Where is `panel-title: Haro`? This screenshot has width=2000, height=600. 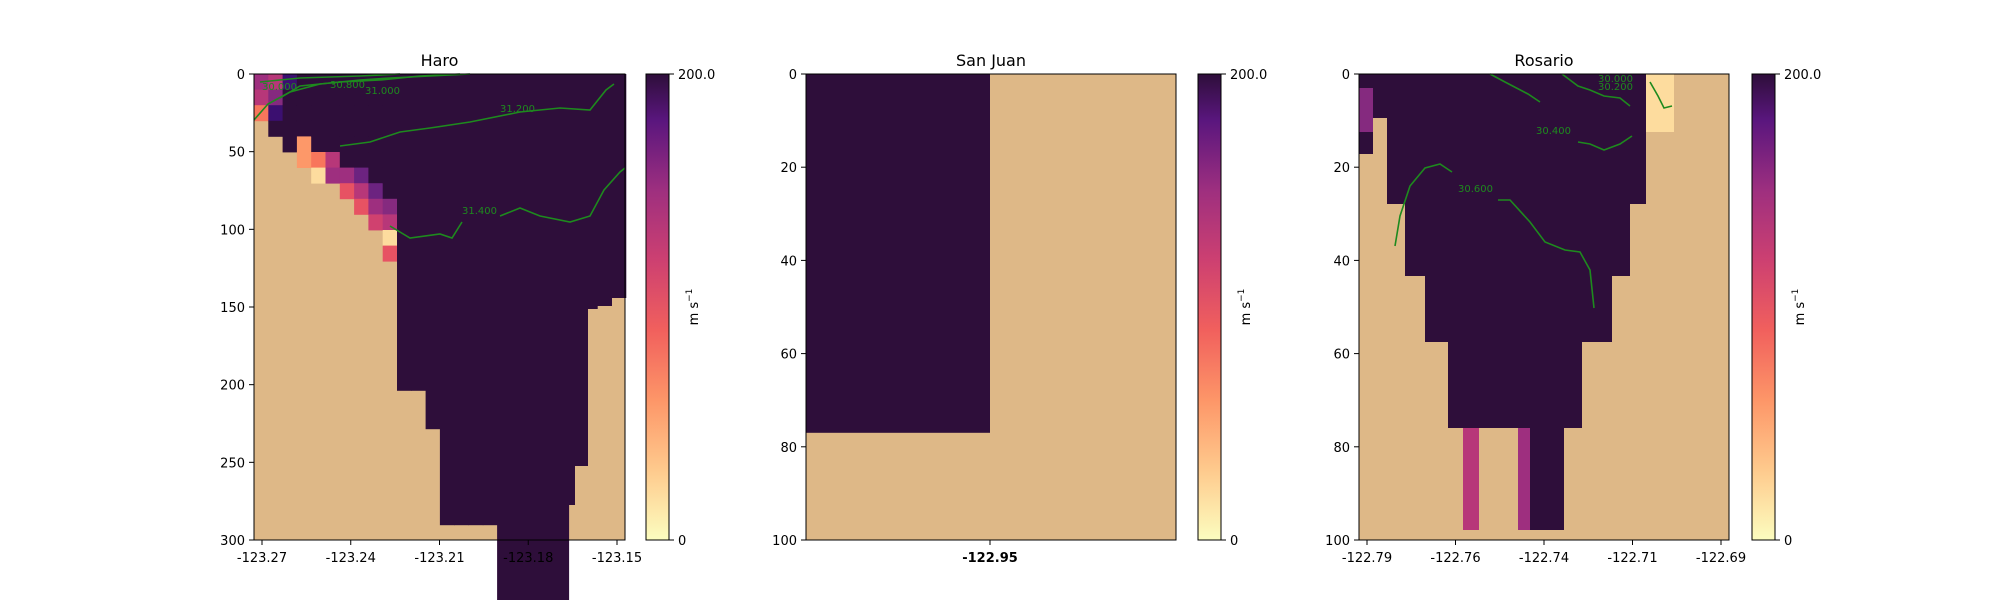
panel-title: Haro is located at coordinates (440, 60).